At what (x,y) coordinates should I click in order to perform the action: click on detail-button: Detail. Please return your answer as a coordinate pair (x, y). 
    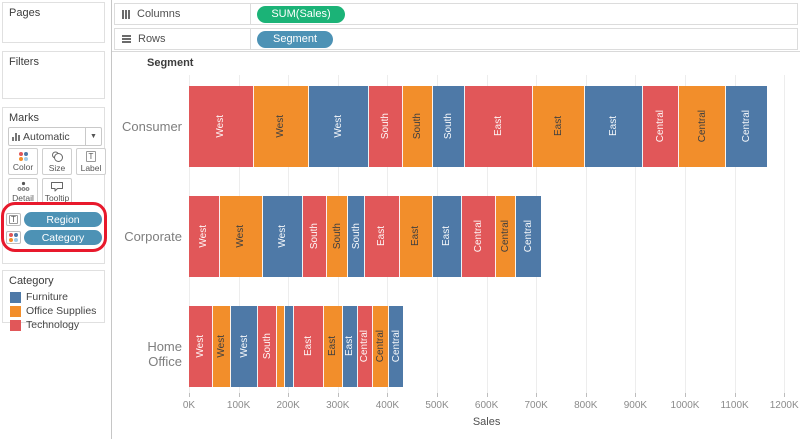
    Looking at the image, I should click on (23, 191).